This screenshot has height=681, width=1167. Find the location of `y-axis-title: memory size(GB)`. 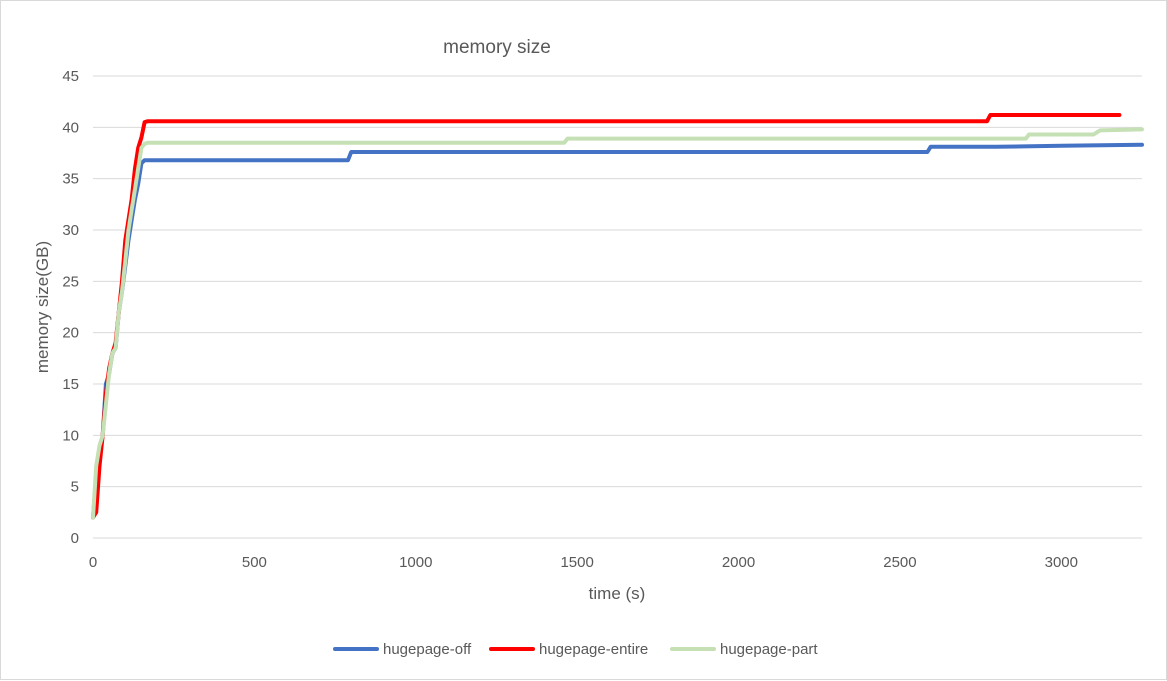

y-axis-title: memory size(GB) is located at coordinates (42, 307).